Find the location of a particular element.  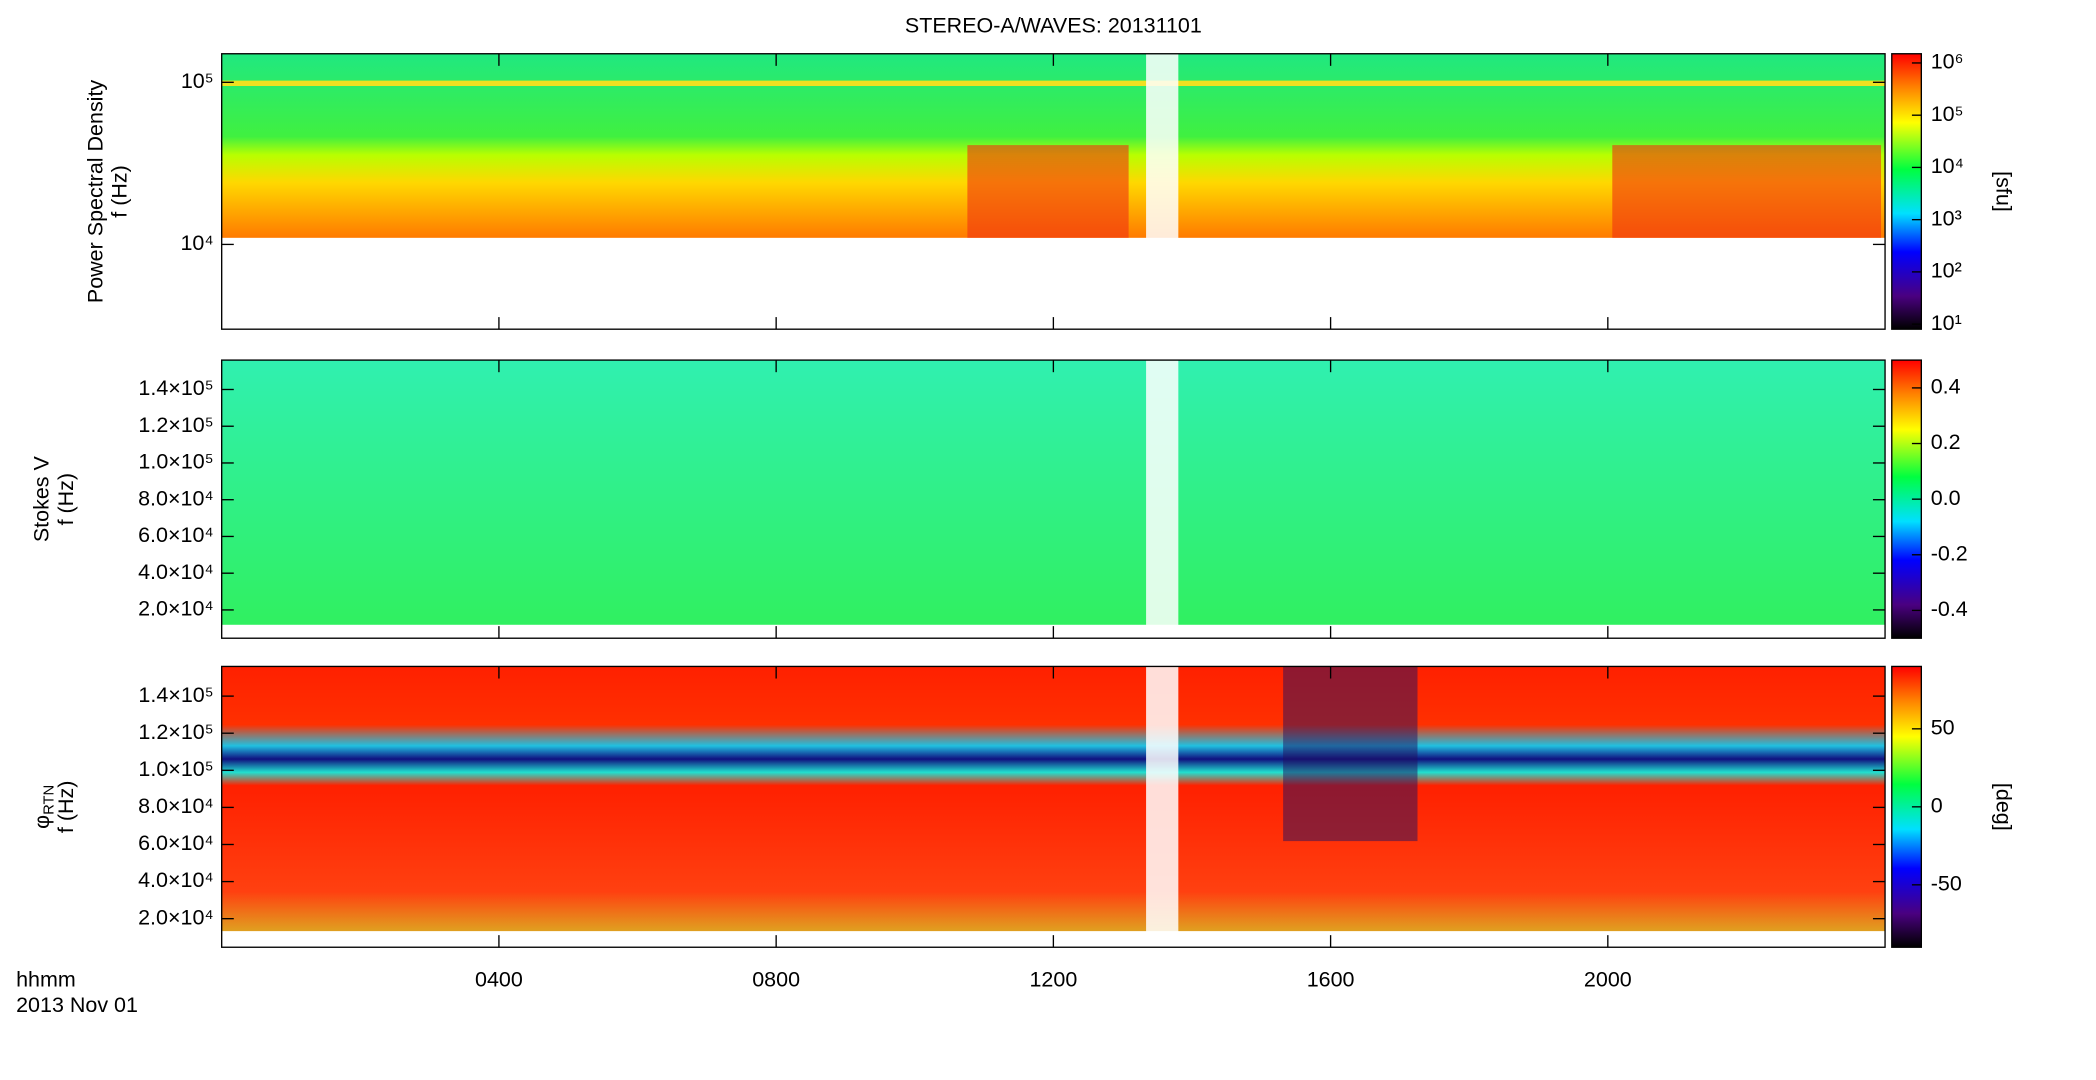

colorbar-tick-label: 10¹ is located at coordinates (1946, 323).